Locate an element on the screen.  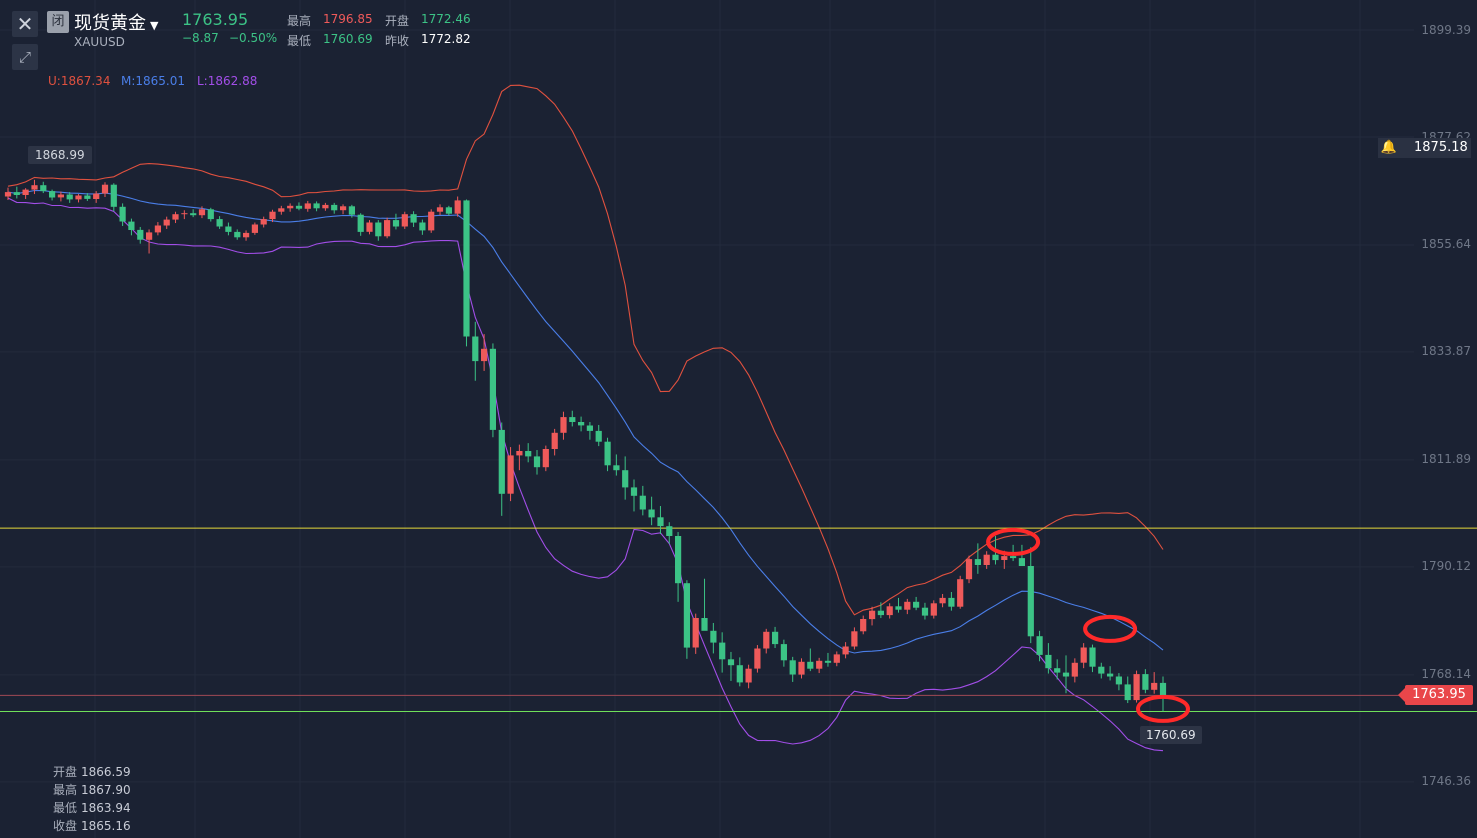
price-alert is located at coordinates (1424, 148).